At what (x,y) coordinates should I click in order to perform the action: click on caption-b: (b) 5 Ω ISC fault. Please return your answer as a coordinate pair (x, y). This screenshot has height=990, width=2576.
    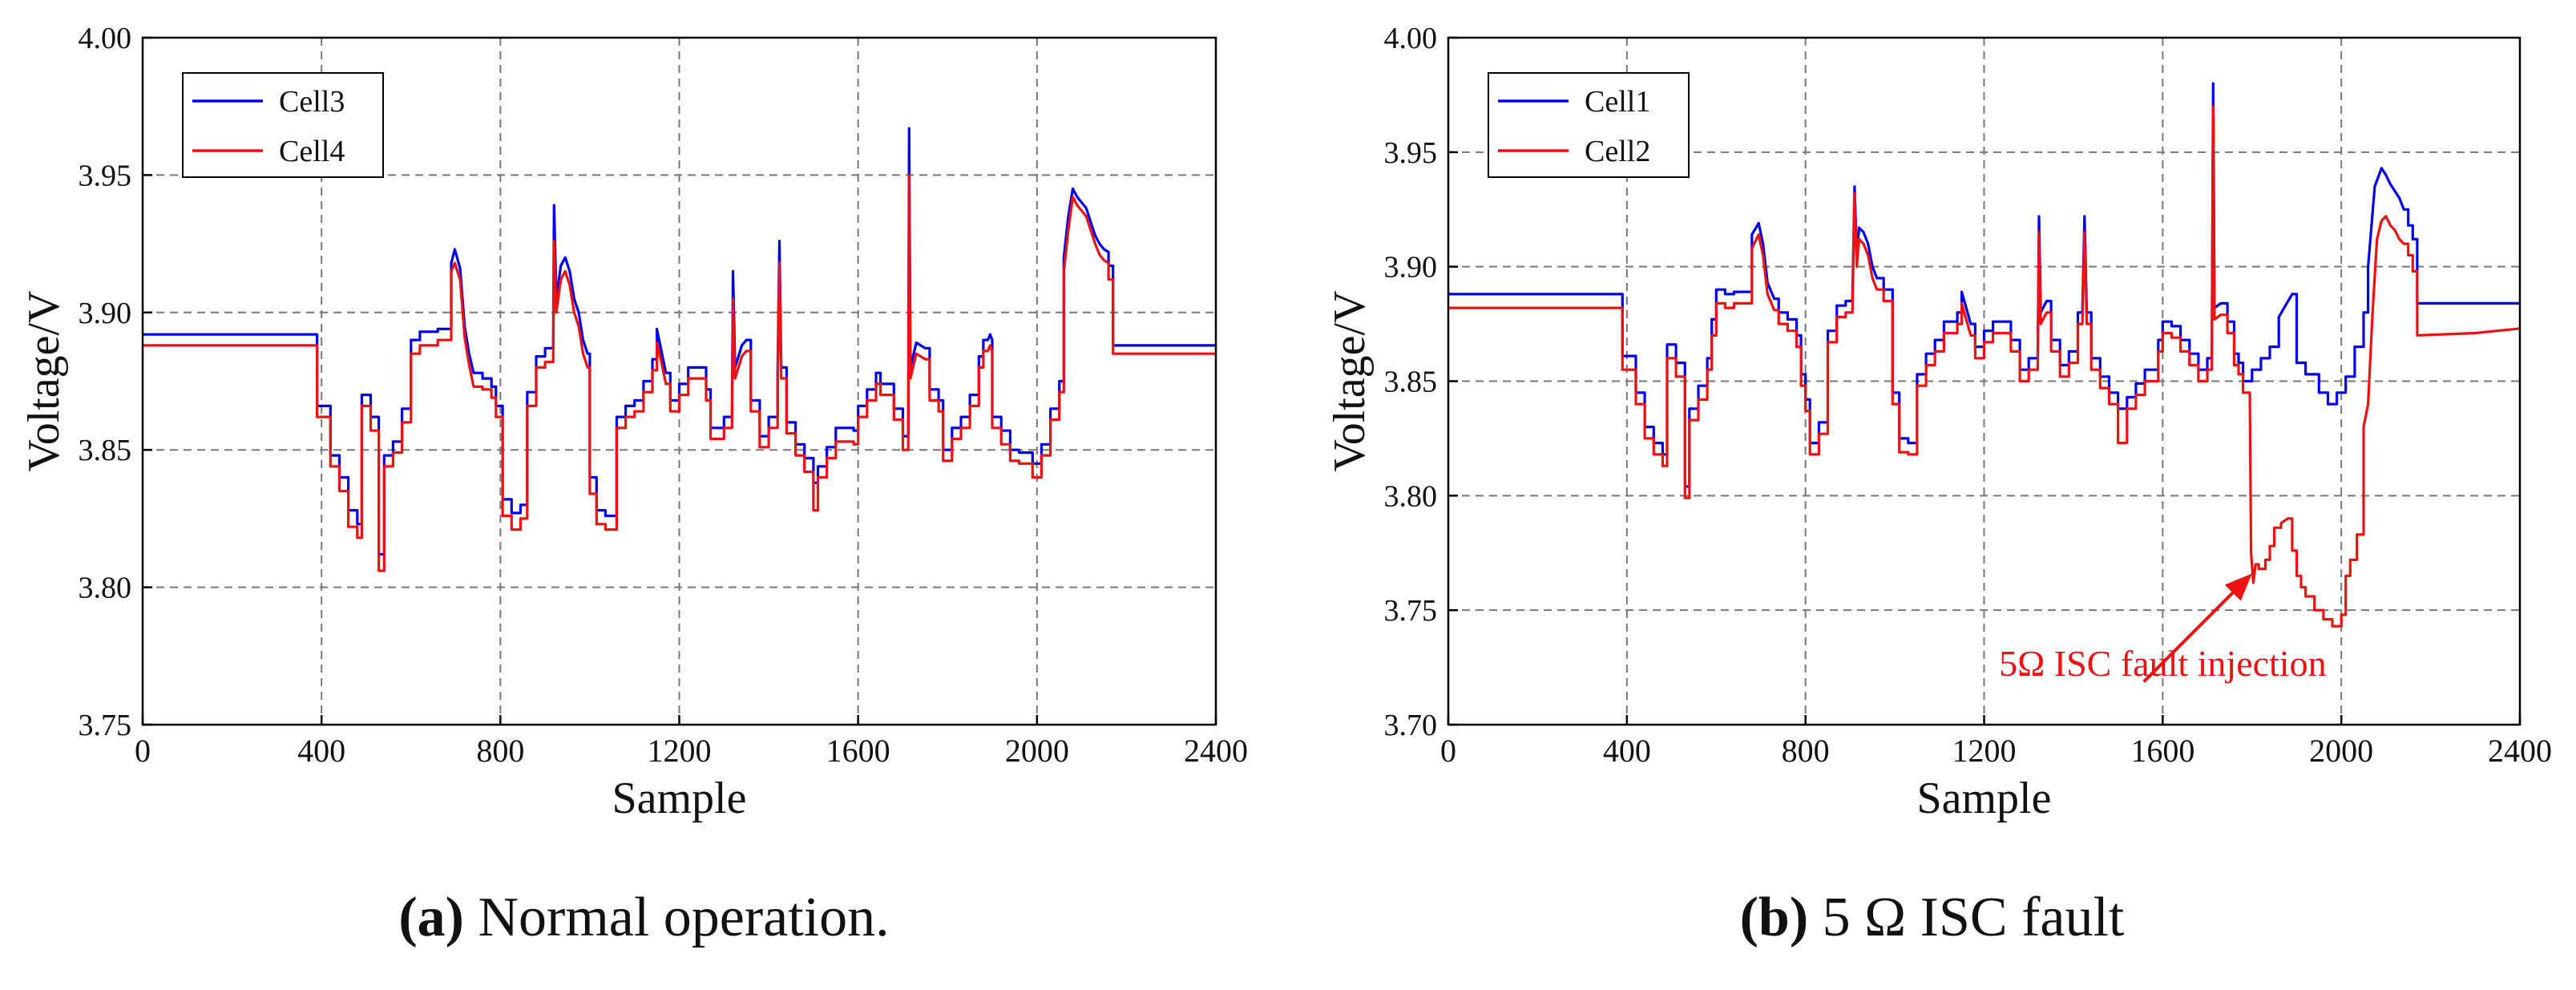
    Looking at the image, I should click on (1932, 918).